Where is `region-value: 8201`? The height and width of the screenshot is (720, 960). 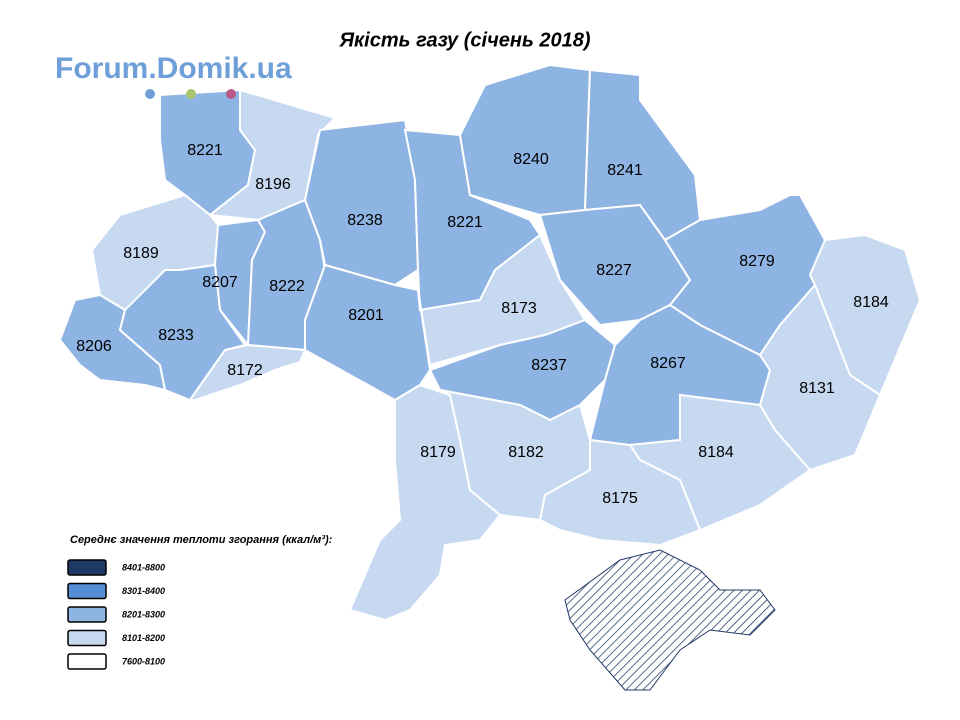
region-value: 8201 is located at coordinates (366, 315).